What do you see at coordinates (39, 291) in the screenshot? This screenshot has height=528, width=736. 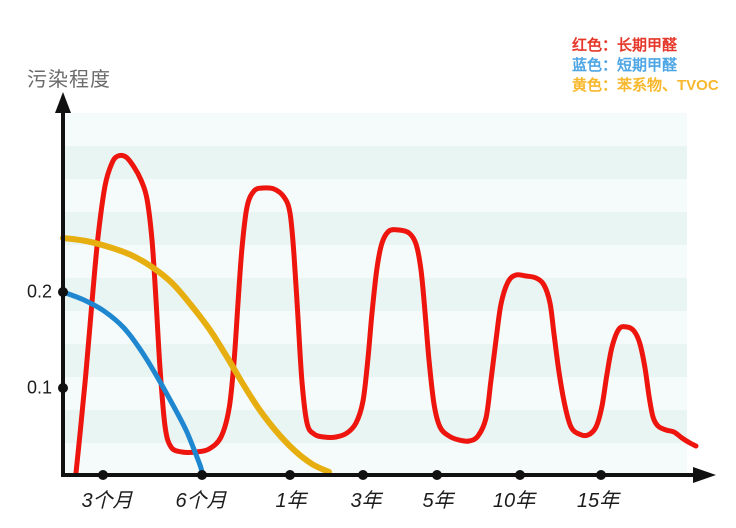 I see `y-tick-label-0.2: 0.2` at bounding box center [39, 291].